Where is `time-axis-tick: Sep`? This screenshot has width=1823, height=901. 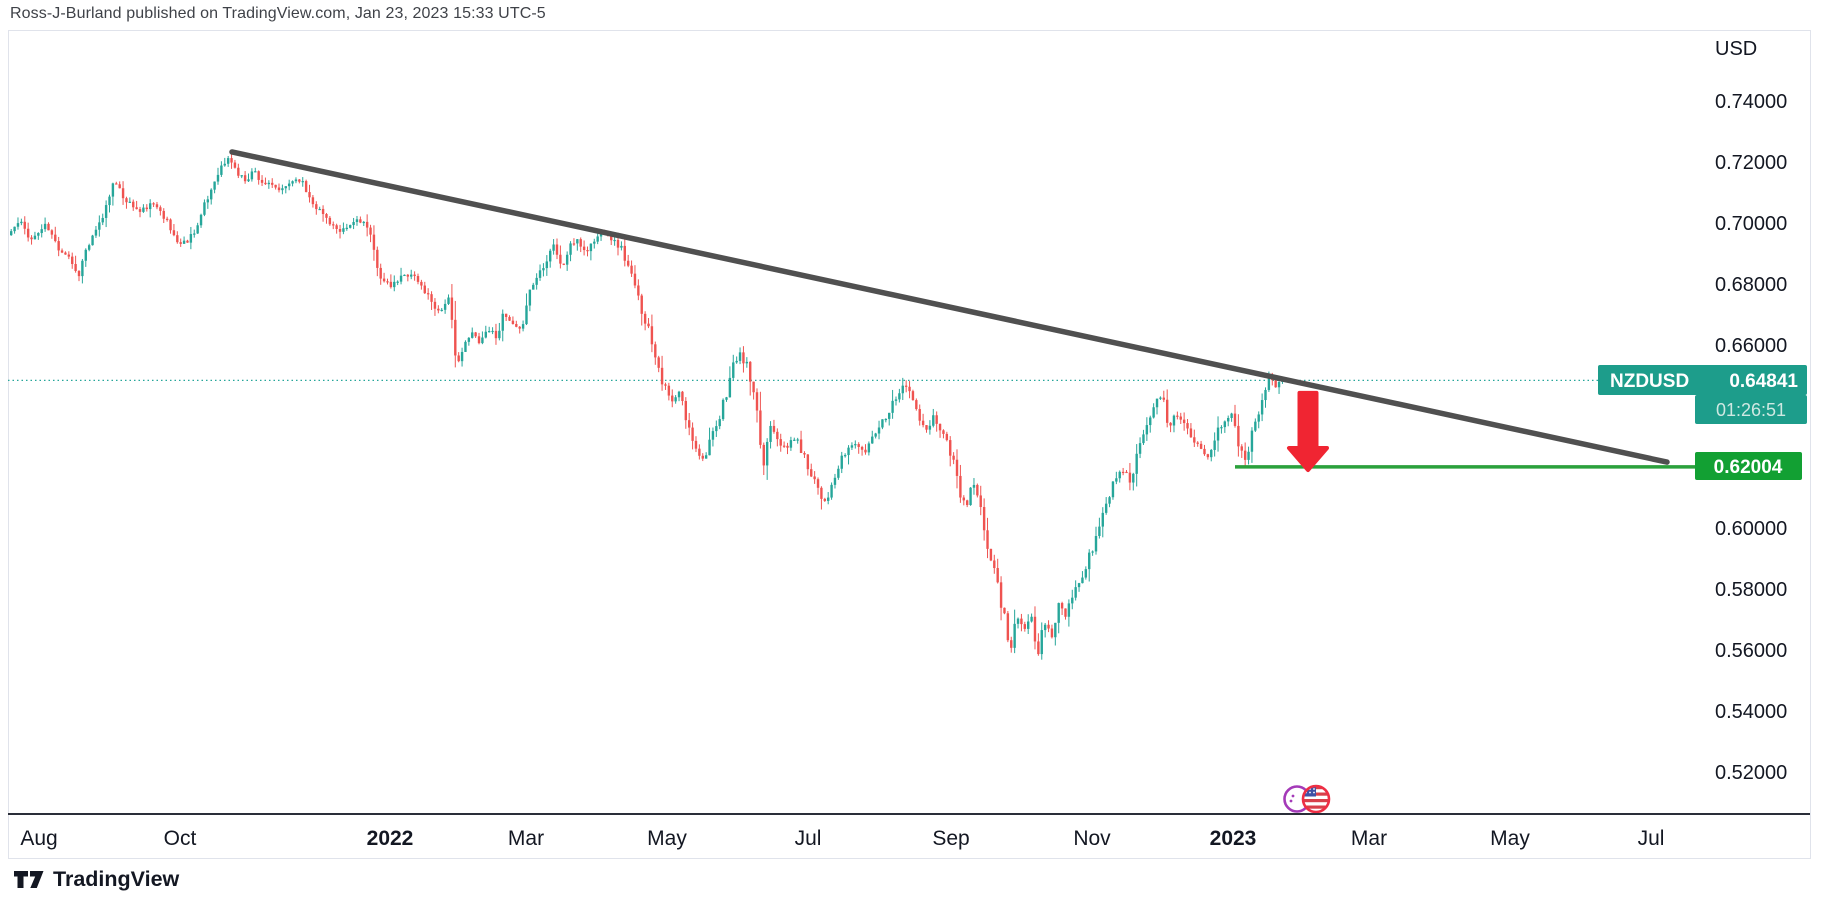 time-axis-tick: Sep is located at coordinates (950, 838).